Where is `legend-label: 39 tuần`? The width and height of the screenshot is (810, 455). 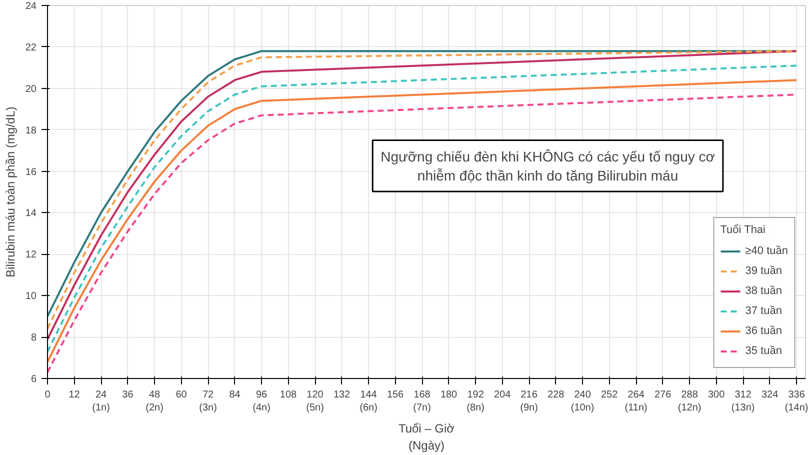
legend-label: 39 tuần is located at coordinates (763, 271).